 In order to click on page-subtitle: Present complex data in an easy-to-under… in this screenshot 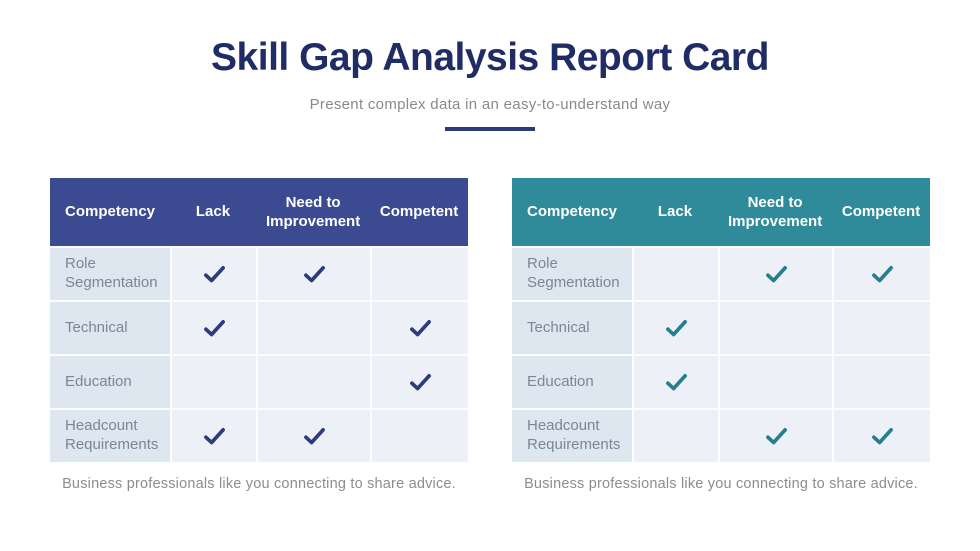, I will do `click(490, 104)`.